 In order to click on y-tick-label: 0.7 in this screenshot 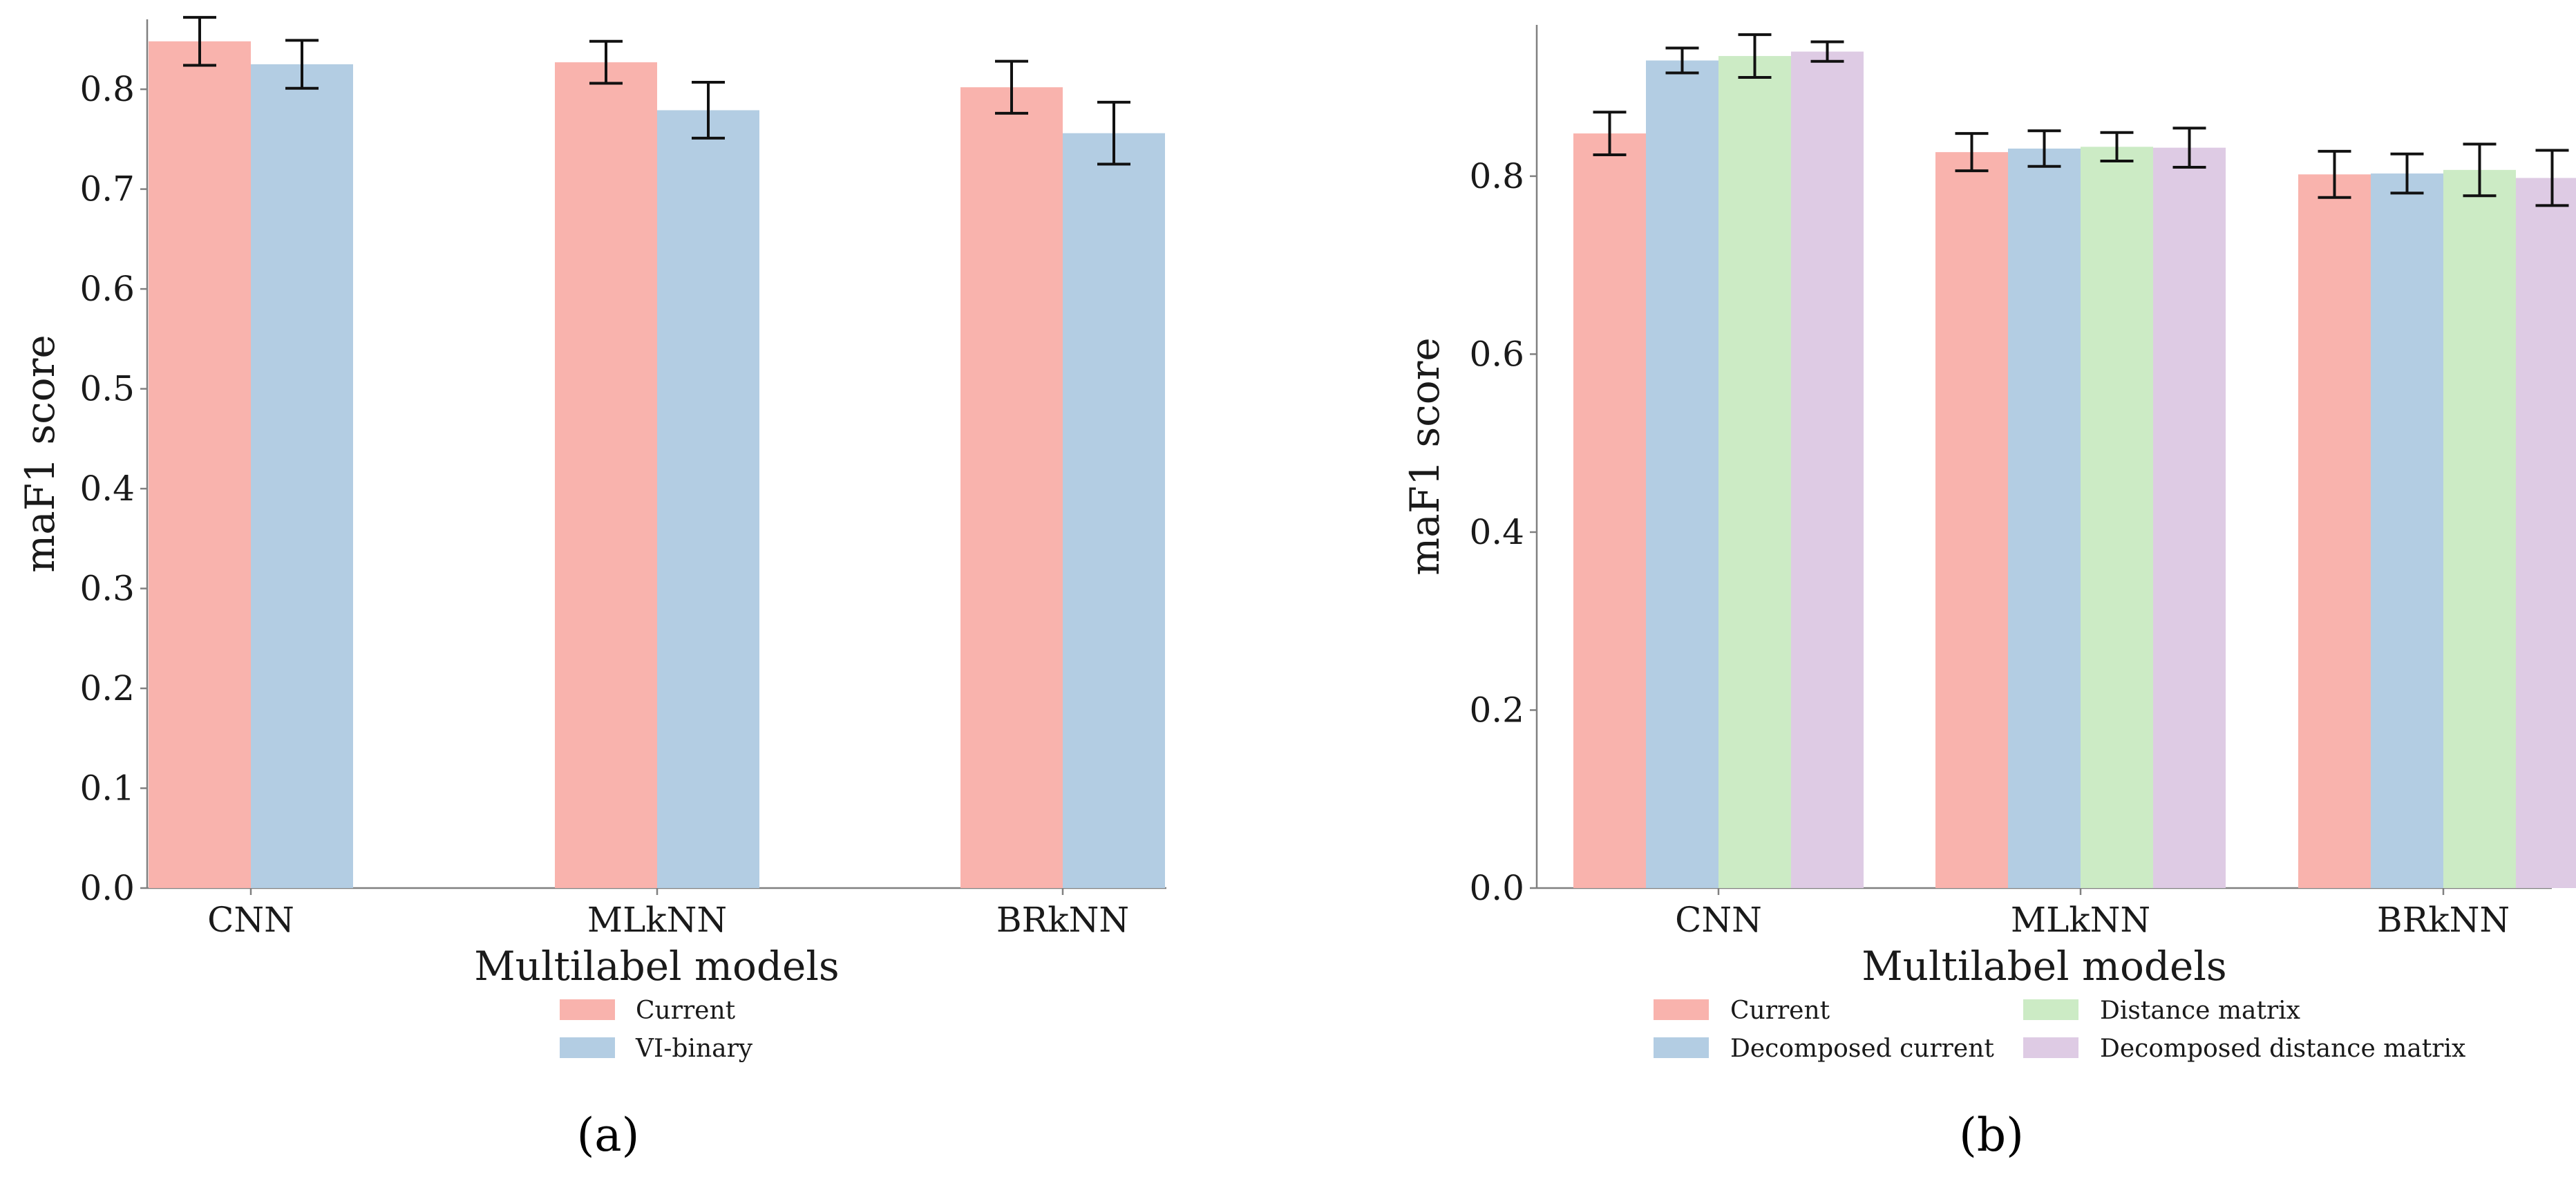, I will do `click(107, 189)`.